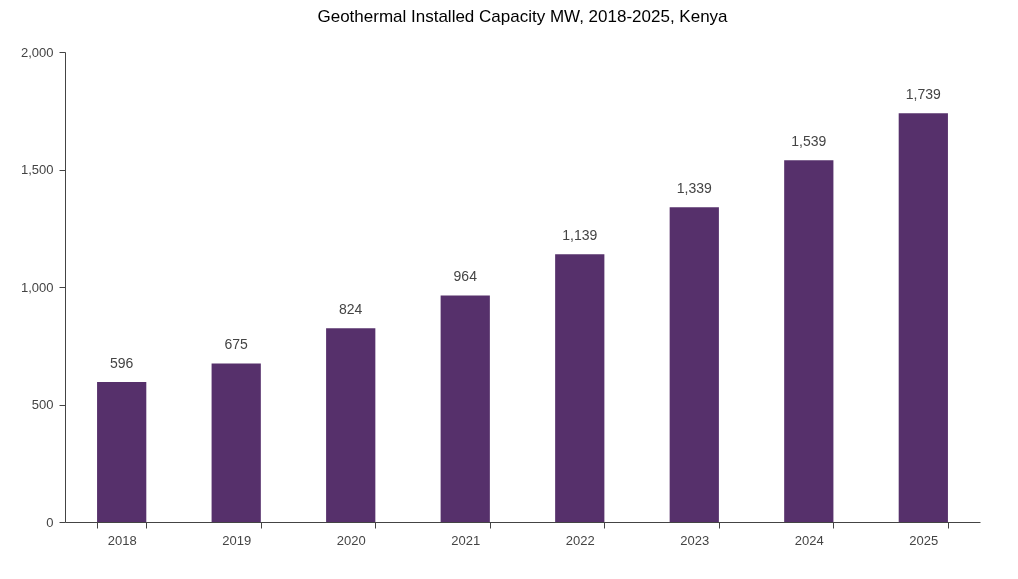  Describe the element at coordinates (236, 344) in the screenshot. I see `data-label: 675` at that location.